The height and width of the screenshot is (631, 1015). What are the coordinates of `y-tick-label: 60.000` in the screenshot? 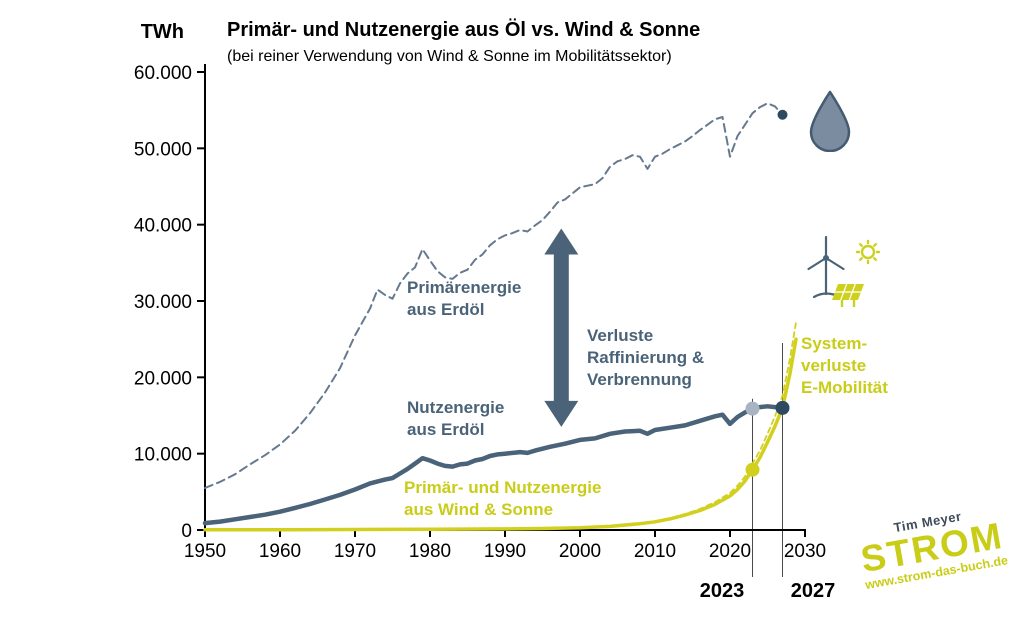 It's located at (163, 73).